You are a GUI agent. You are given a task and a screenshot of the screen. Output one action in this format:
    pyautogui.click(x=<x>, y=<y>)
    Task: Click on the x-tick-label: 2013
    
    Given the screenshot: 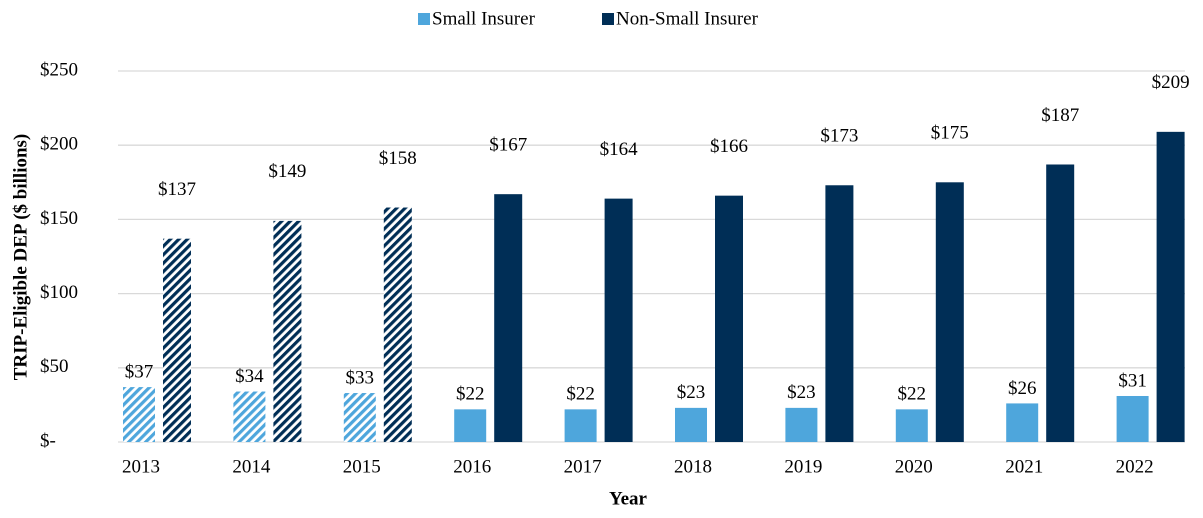 What is the action you would take?
    pyautogui.click(x=141, y=466)
    